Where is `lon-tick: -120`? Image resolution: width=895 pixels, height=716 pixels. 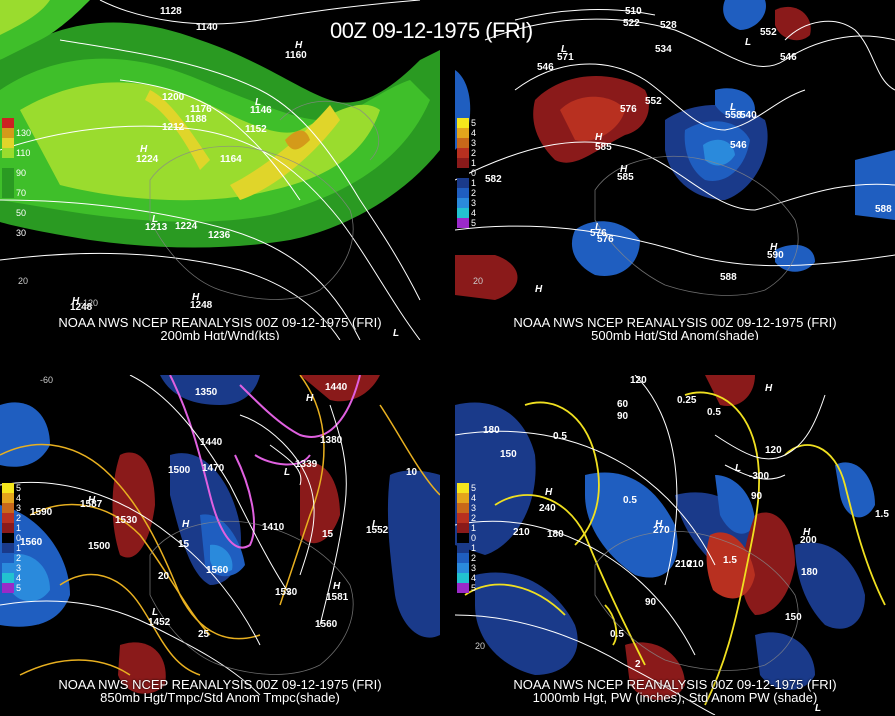
lon-tick: -120 is located at coordinates (89, 303).